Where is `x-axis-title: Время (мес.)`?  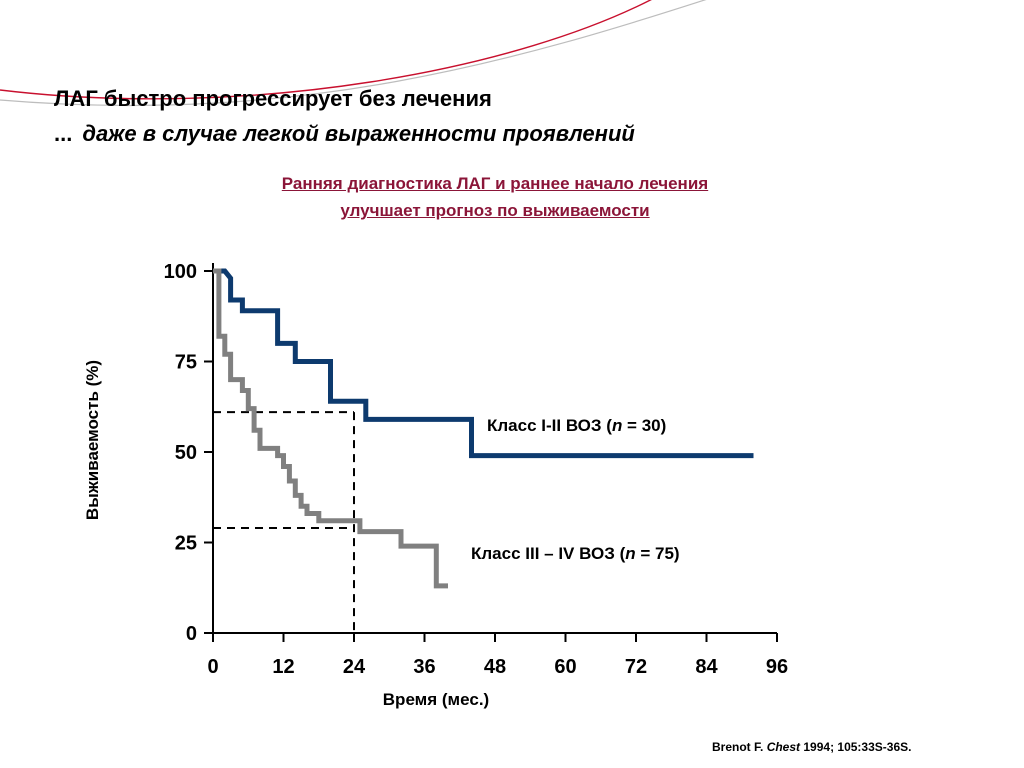 x-axis-title: Время (мес.) is located at coordinates (436, 699).